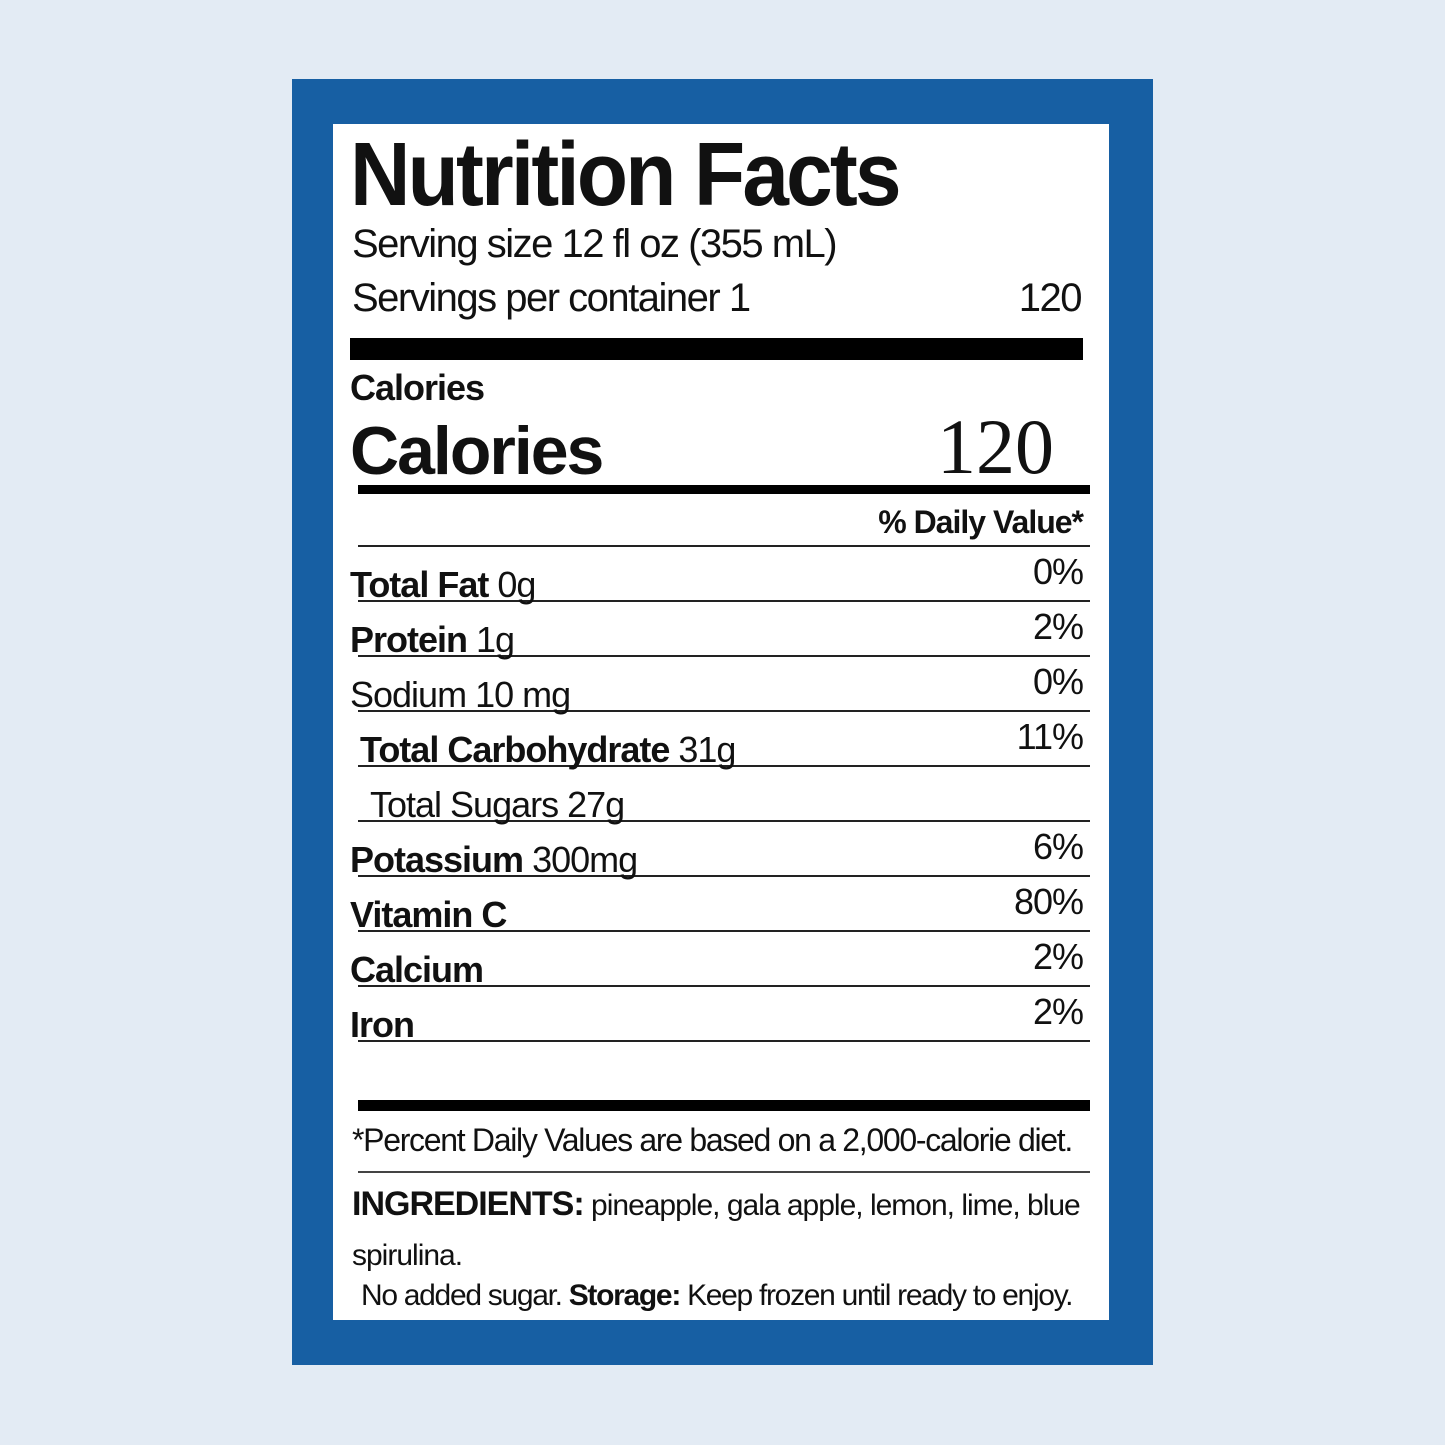  I want to click on storage-label: Storage:, so click(625, 1295).